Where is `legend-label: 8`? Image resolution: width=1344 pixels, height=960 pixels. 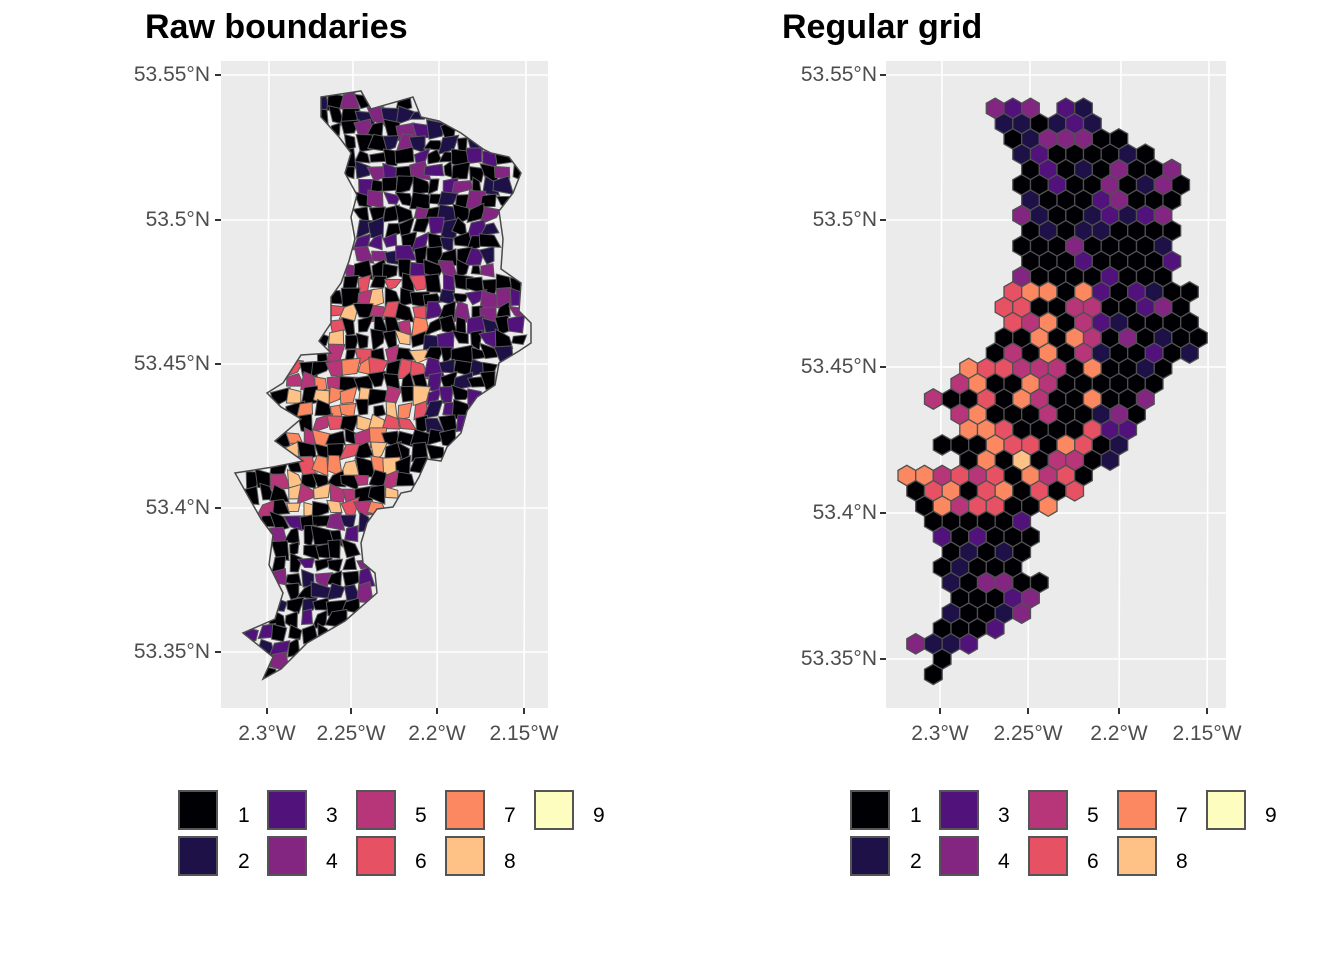
legend-label: 8 is located at coordinates (510, 861).